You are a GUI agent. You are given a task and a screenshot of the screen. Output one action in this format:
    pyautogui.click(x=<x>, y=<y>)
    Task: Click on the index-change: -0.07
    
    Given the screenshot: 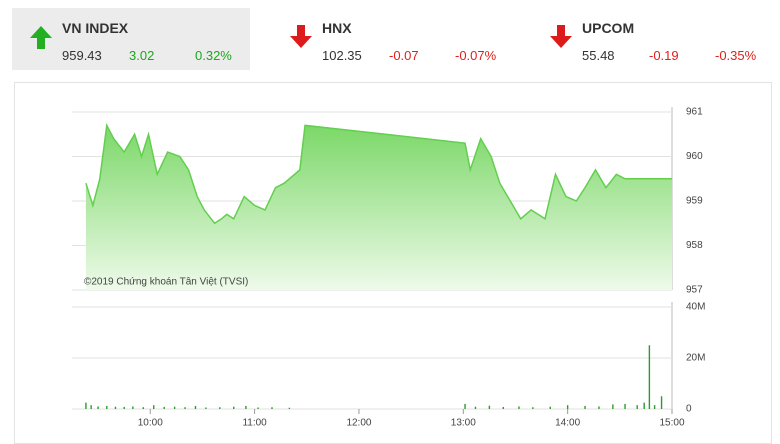 What is the action you would take?
    pyautogui.click(x=404, y=55)
    